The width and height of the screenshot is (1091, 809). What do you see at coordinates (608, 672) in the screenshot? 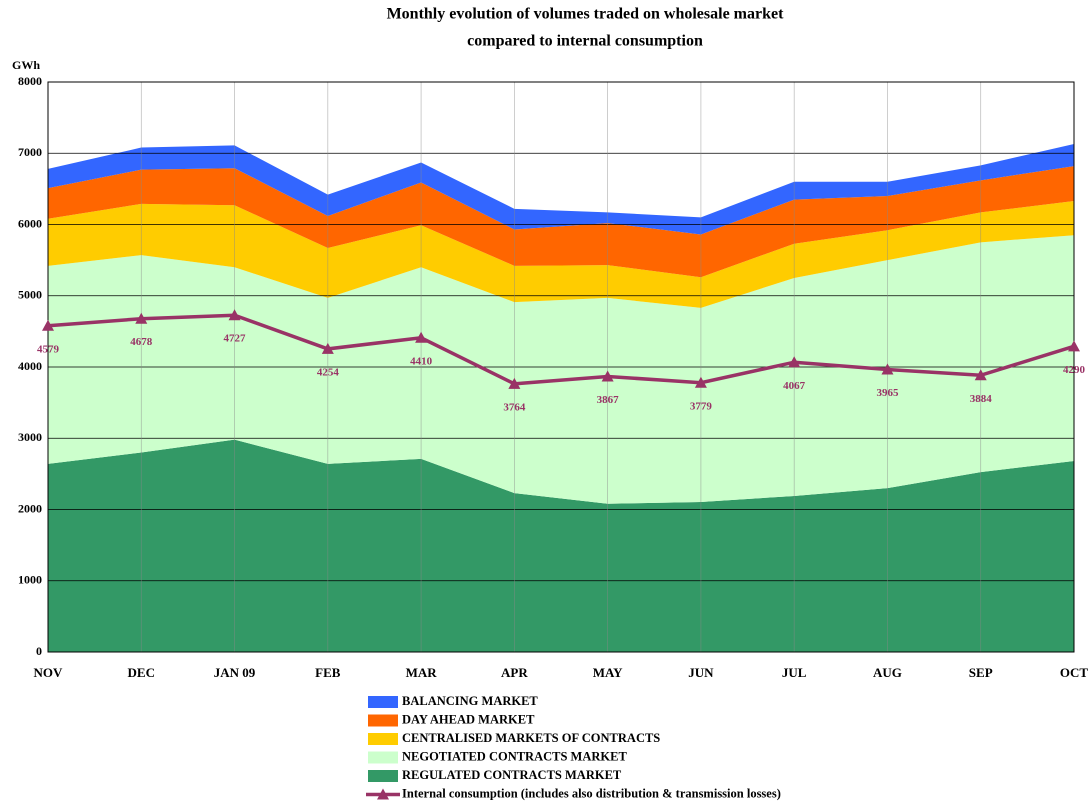
I see `x-tick-label: MAY` at bounding box center [608, 672].